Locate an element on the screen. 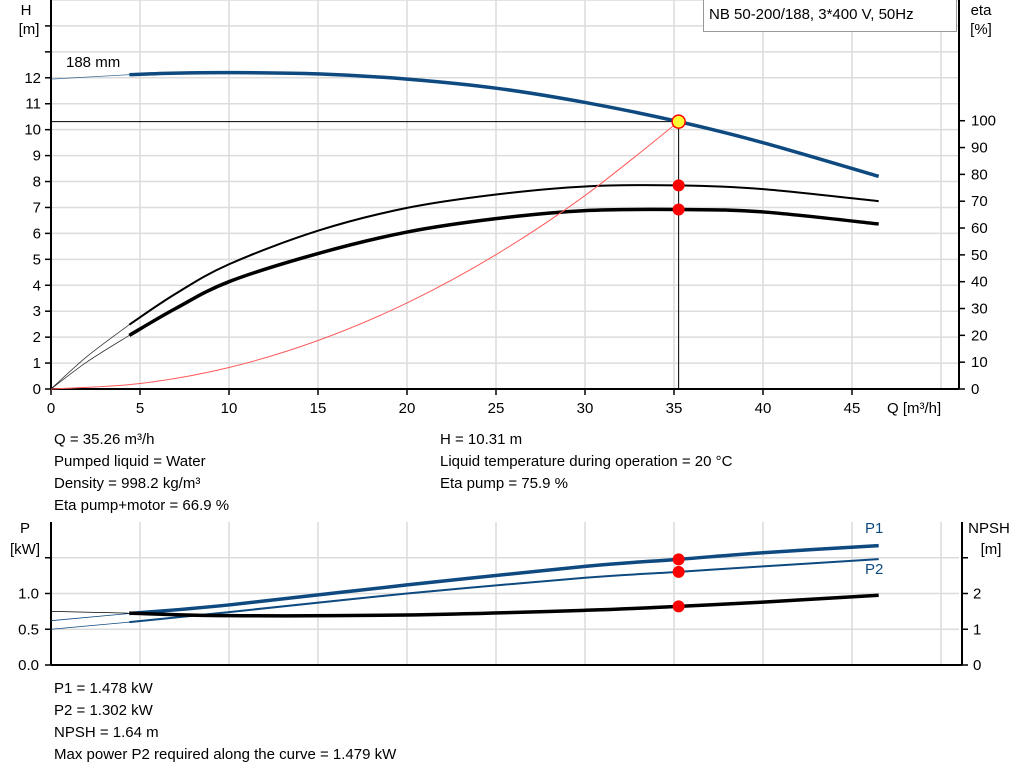  eta_total-curve is located at coordinates (503, 272).